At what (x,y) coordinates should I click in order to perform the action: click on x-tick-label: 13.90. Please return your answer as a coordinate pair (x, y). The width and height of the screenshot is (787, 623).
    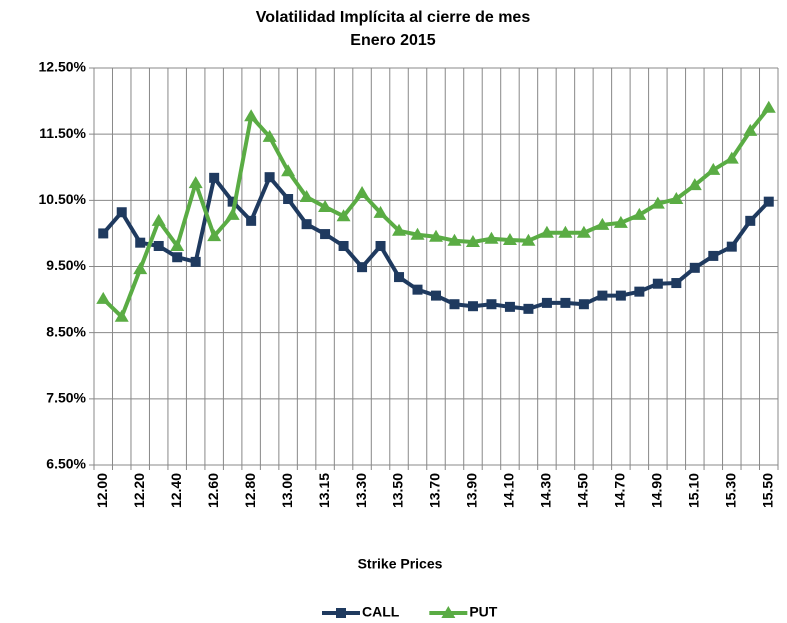
    Looking at the image, I should click on (472, 490).